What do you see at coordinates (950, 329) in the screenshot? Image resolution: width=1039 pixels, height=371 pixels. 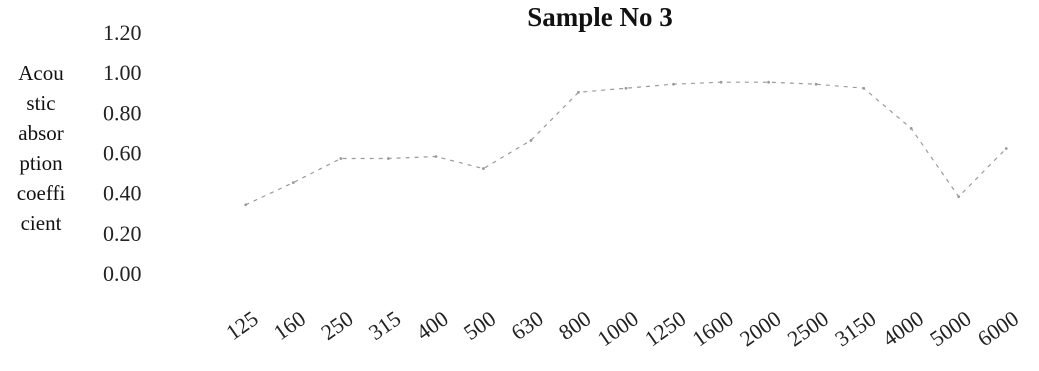 I see `x-tick-label: 5000` at bounding box center [950, 329].